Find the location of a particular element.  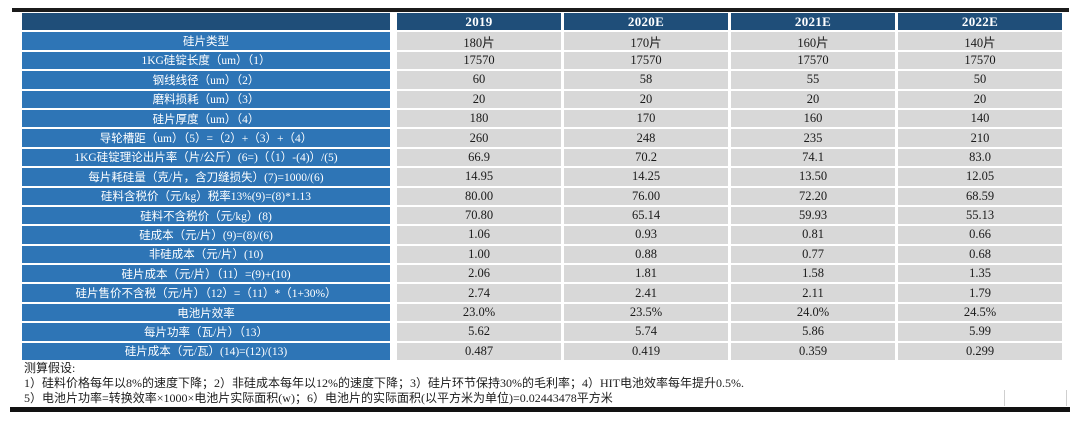

value-cell: 140 is located at coordinates (980, 118).